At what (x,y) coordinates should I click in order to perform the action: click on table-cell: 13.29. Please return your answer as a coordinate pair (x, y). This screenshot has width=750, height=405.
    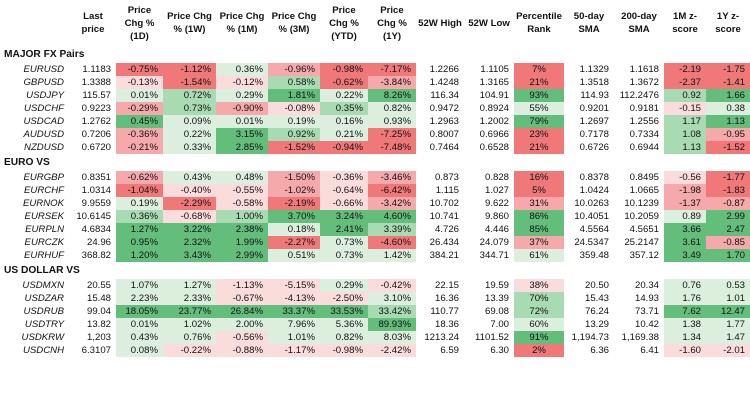
    Looking at the image, I should click on (596, 324).